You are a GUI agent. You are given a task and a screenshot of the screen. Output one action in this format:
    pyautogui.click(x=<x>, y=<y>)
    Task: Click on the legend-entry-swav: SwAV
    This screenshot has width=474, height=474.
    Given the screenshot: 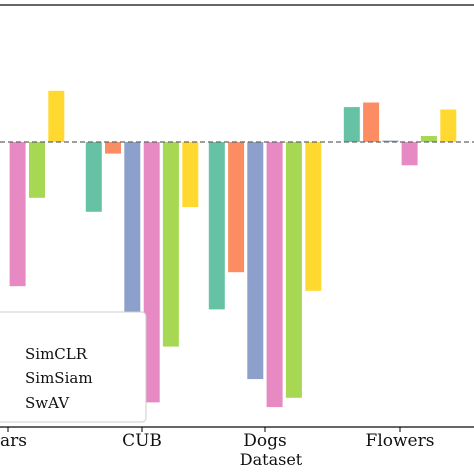 What is the action you would take?
    pyautogui.click(x=47, y=403)
    